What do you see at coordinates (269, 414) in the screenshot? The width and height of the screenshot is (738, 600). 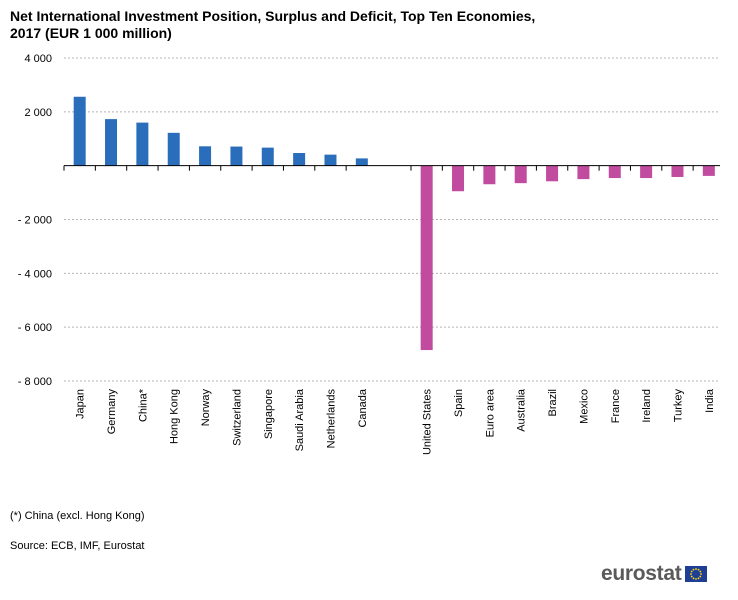 I see `x-category-label: Singapore` at bounding box center [269, 414].